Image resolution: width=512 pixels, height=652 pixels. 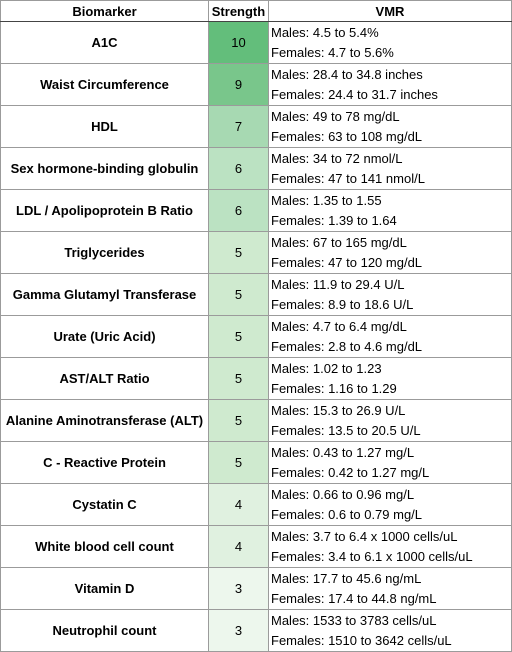 What do you see at coordinates (346, 578) in the screenshot?
I see `vmr-males: Males: 17.7 to 45.6 ng/mL` at bounding box center [346, 578].